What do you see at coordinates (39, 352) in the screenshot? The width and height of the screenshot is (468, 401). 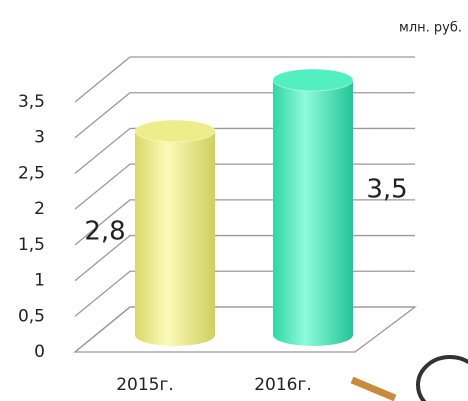 I see `y-tick-label: 0` at bounding box center [39, 352].